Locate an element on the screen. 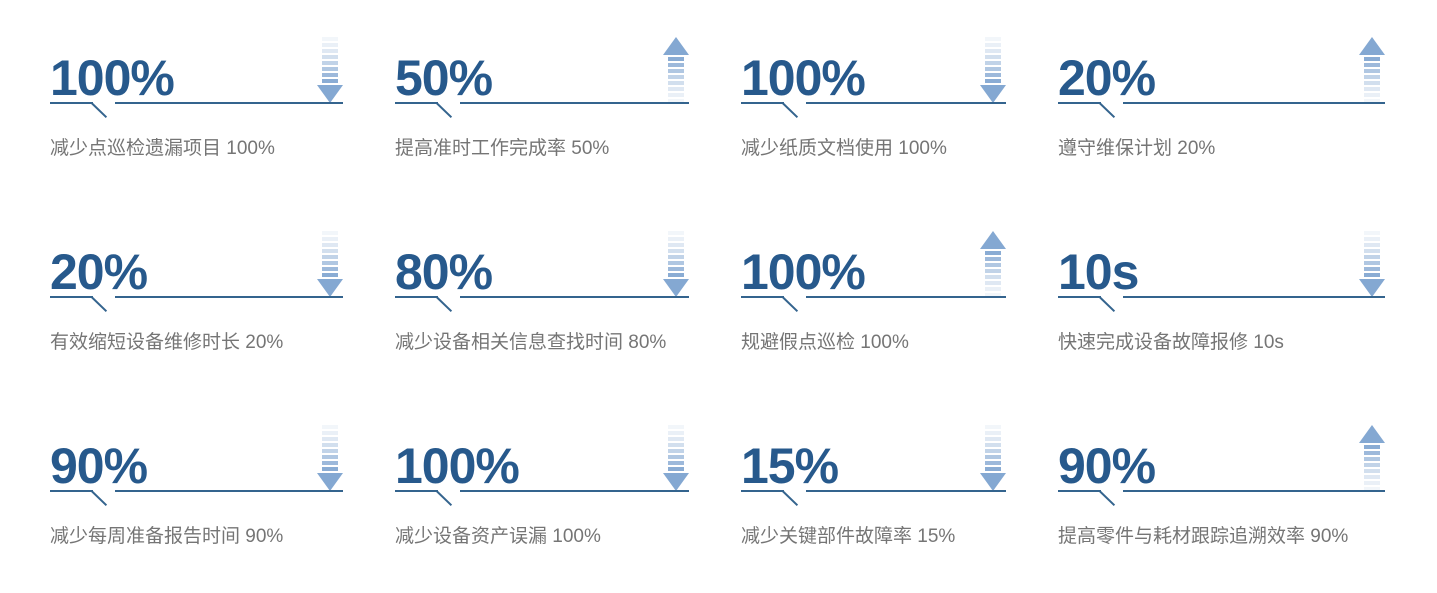 This screenshot has height=593, width=1437. stat-card: 50% 提高准时工作完成率 50% is located at coordinates (542, 99).